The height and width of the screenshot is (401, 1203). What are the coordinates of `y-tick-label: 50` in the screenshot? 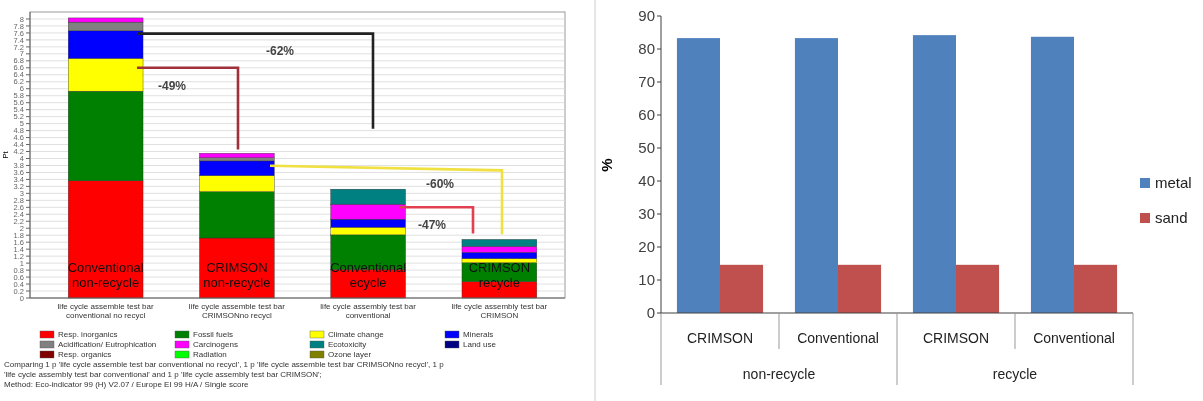 It's located at (646, 148).